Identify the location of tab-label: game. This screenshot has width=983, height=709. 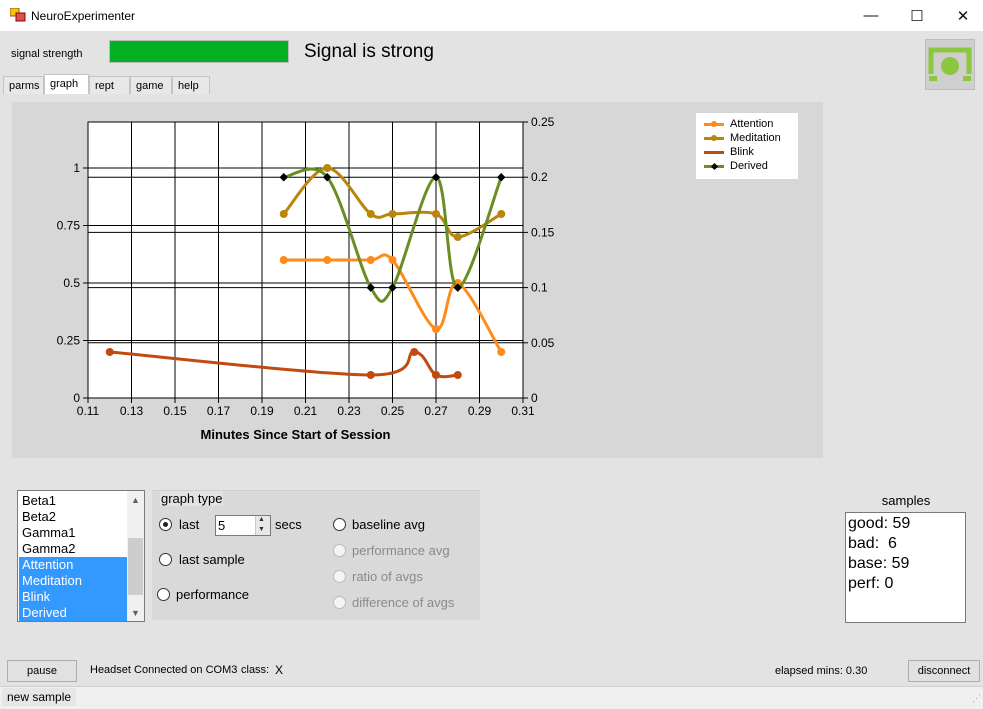
(150, 86).